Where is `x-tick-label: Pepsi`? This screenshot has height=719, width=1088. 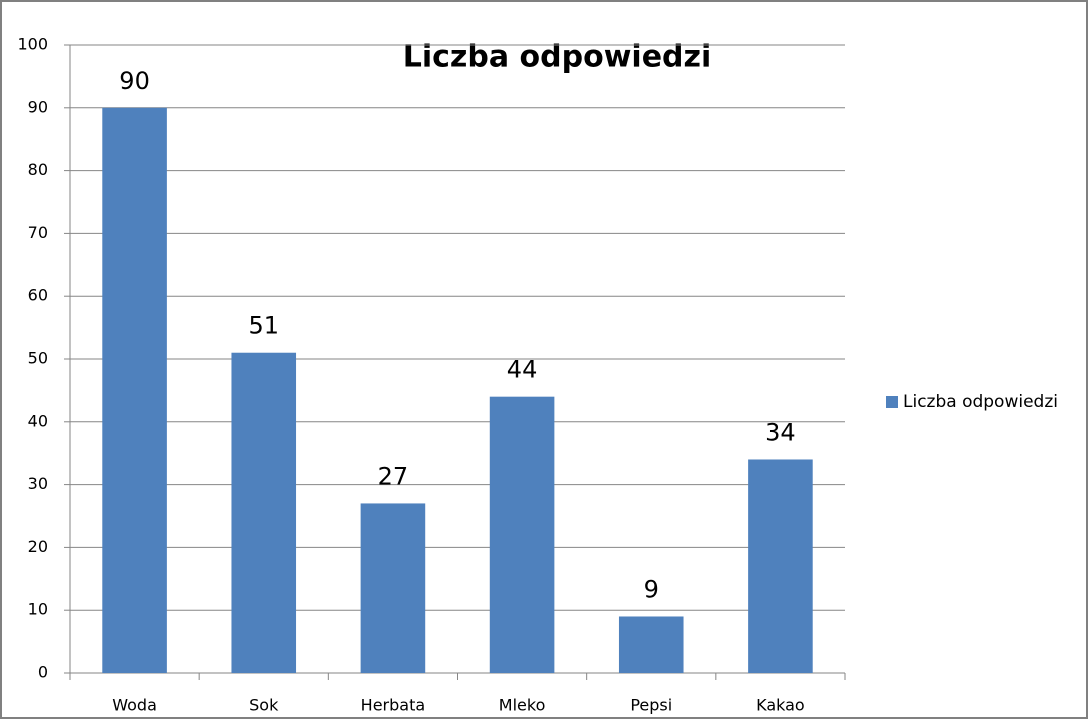 x-tick-label: Pepsi is located at coordinates (651, 705).